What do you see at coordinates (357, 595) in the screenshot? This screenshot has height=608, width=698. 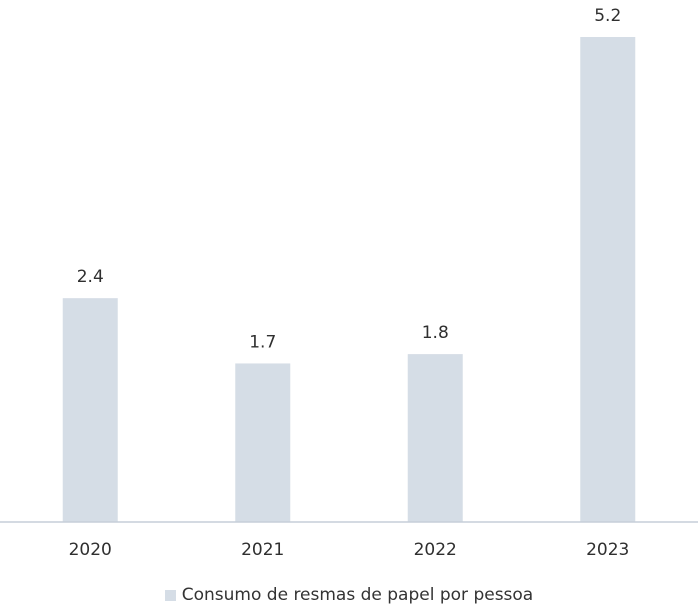 I see `legend-label: Consumo de resmas de papel por pessoa` at bounding box center [357, 595].